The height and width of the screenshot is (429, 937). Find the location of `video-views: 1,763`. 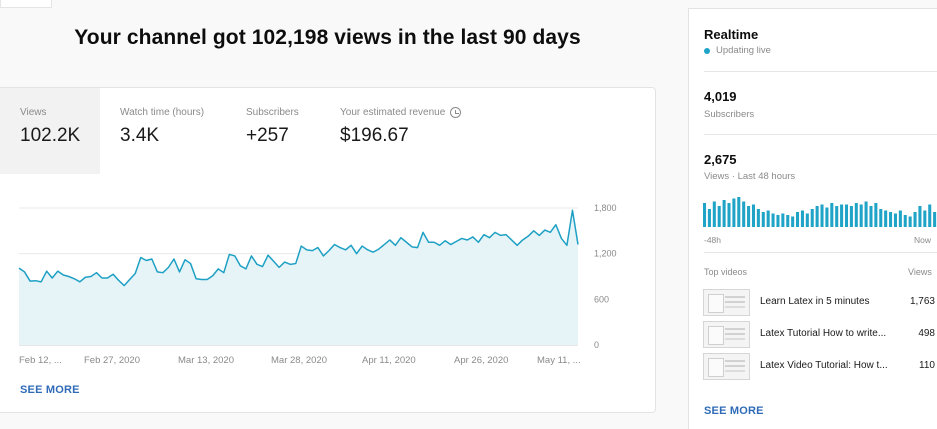

video-views: 1,763 is located at coordinates (922, 301).